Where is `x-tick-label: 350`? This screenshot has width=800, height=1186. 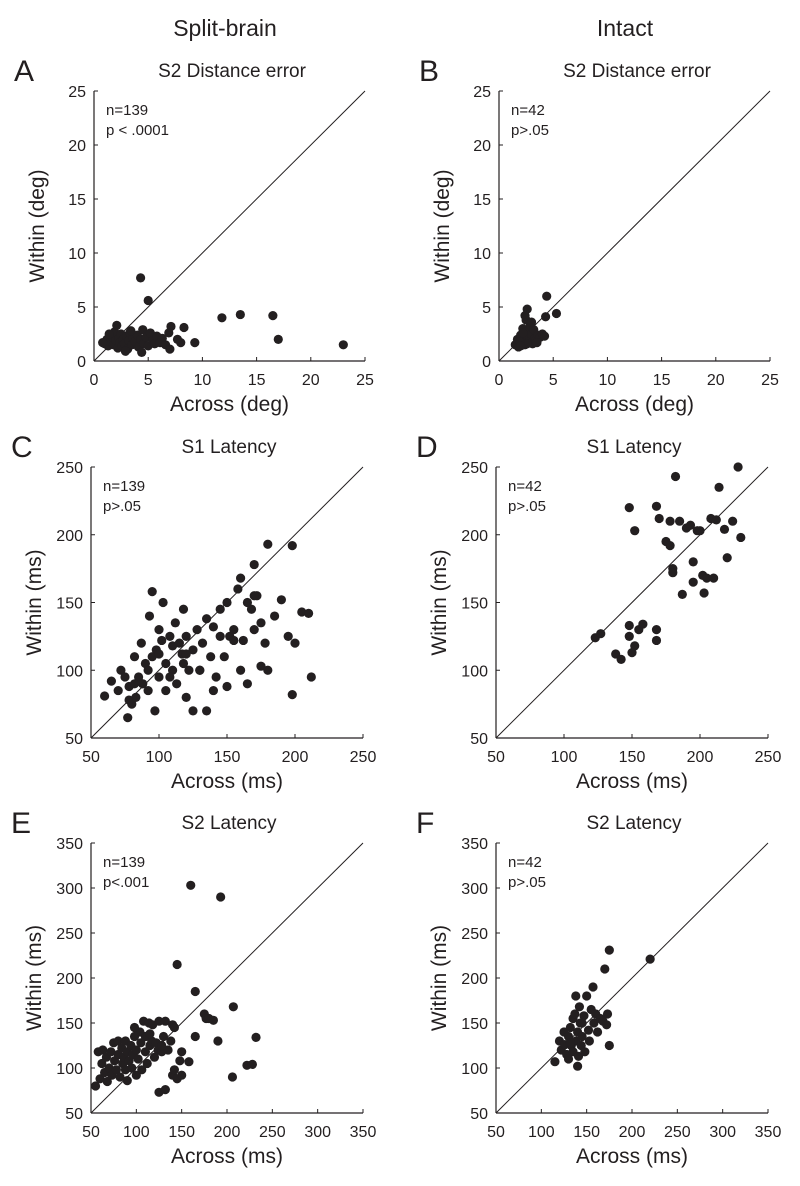
x-tick-label: 350 is located at coordinates (363, 1132).